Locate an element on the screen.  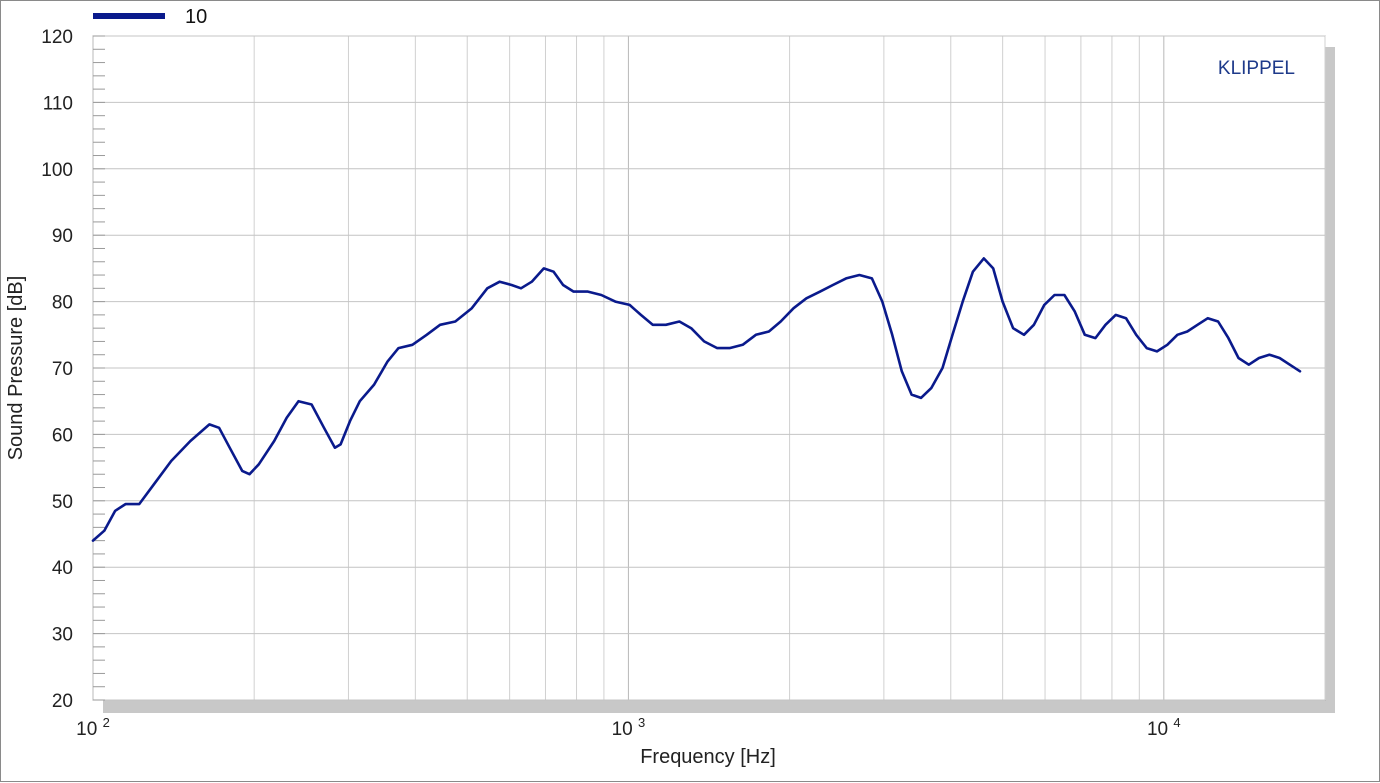
y-axis-label: Sound Pressure [dB] is located at coordinates (16, 368).